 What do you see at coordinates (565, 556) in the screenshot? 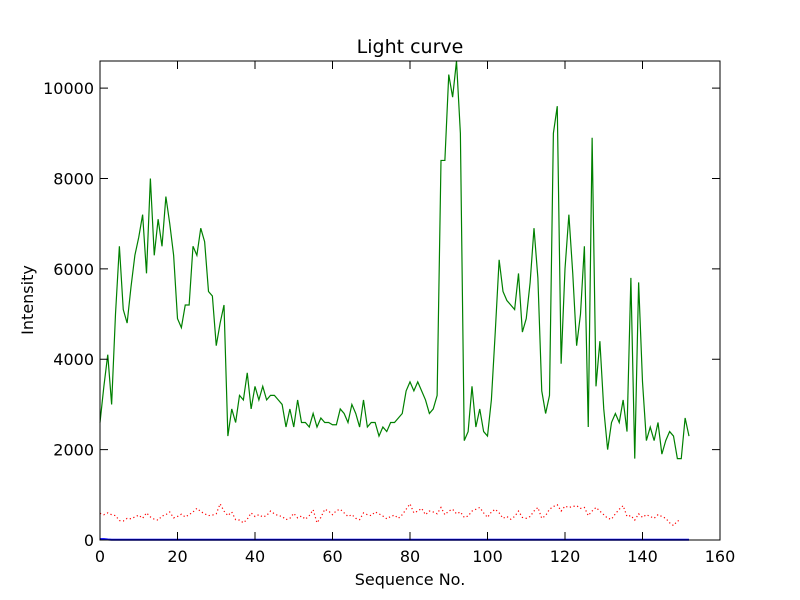
I see `x-tick-label: 120` at bounding box center [565, 556].